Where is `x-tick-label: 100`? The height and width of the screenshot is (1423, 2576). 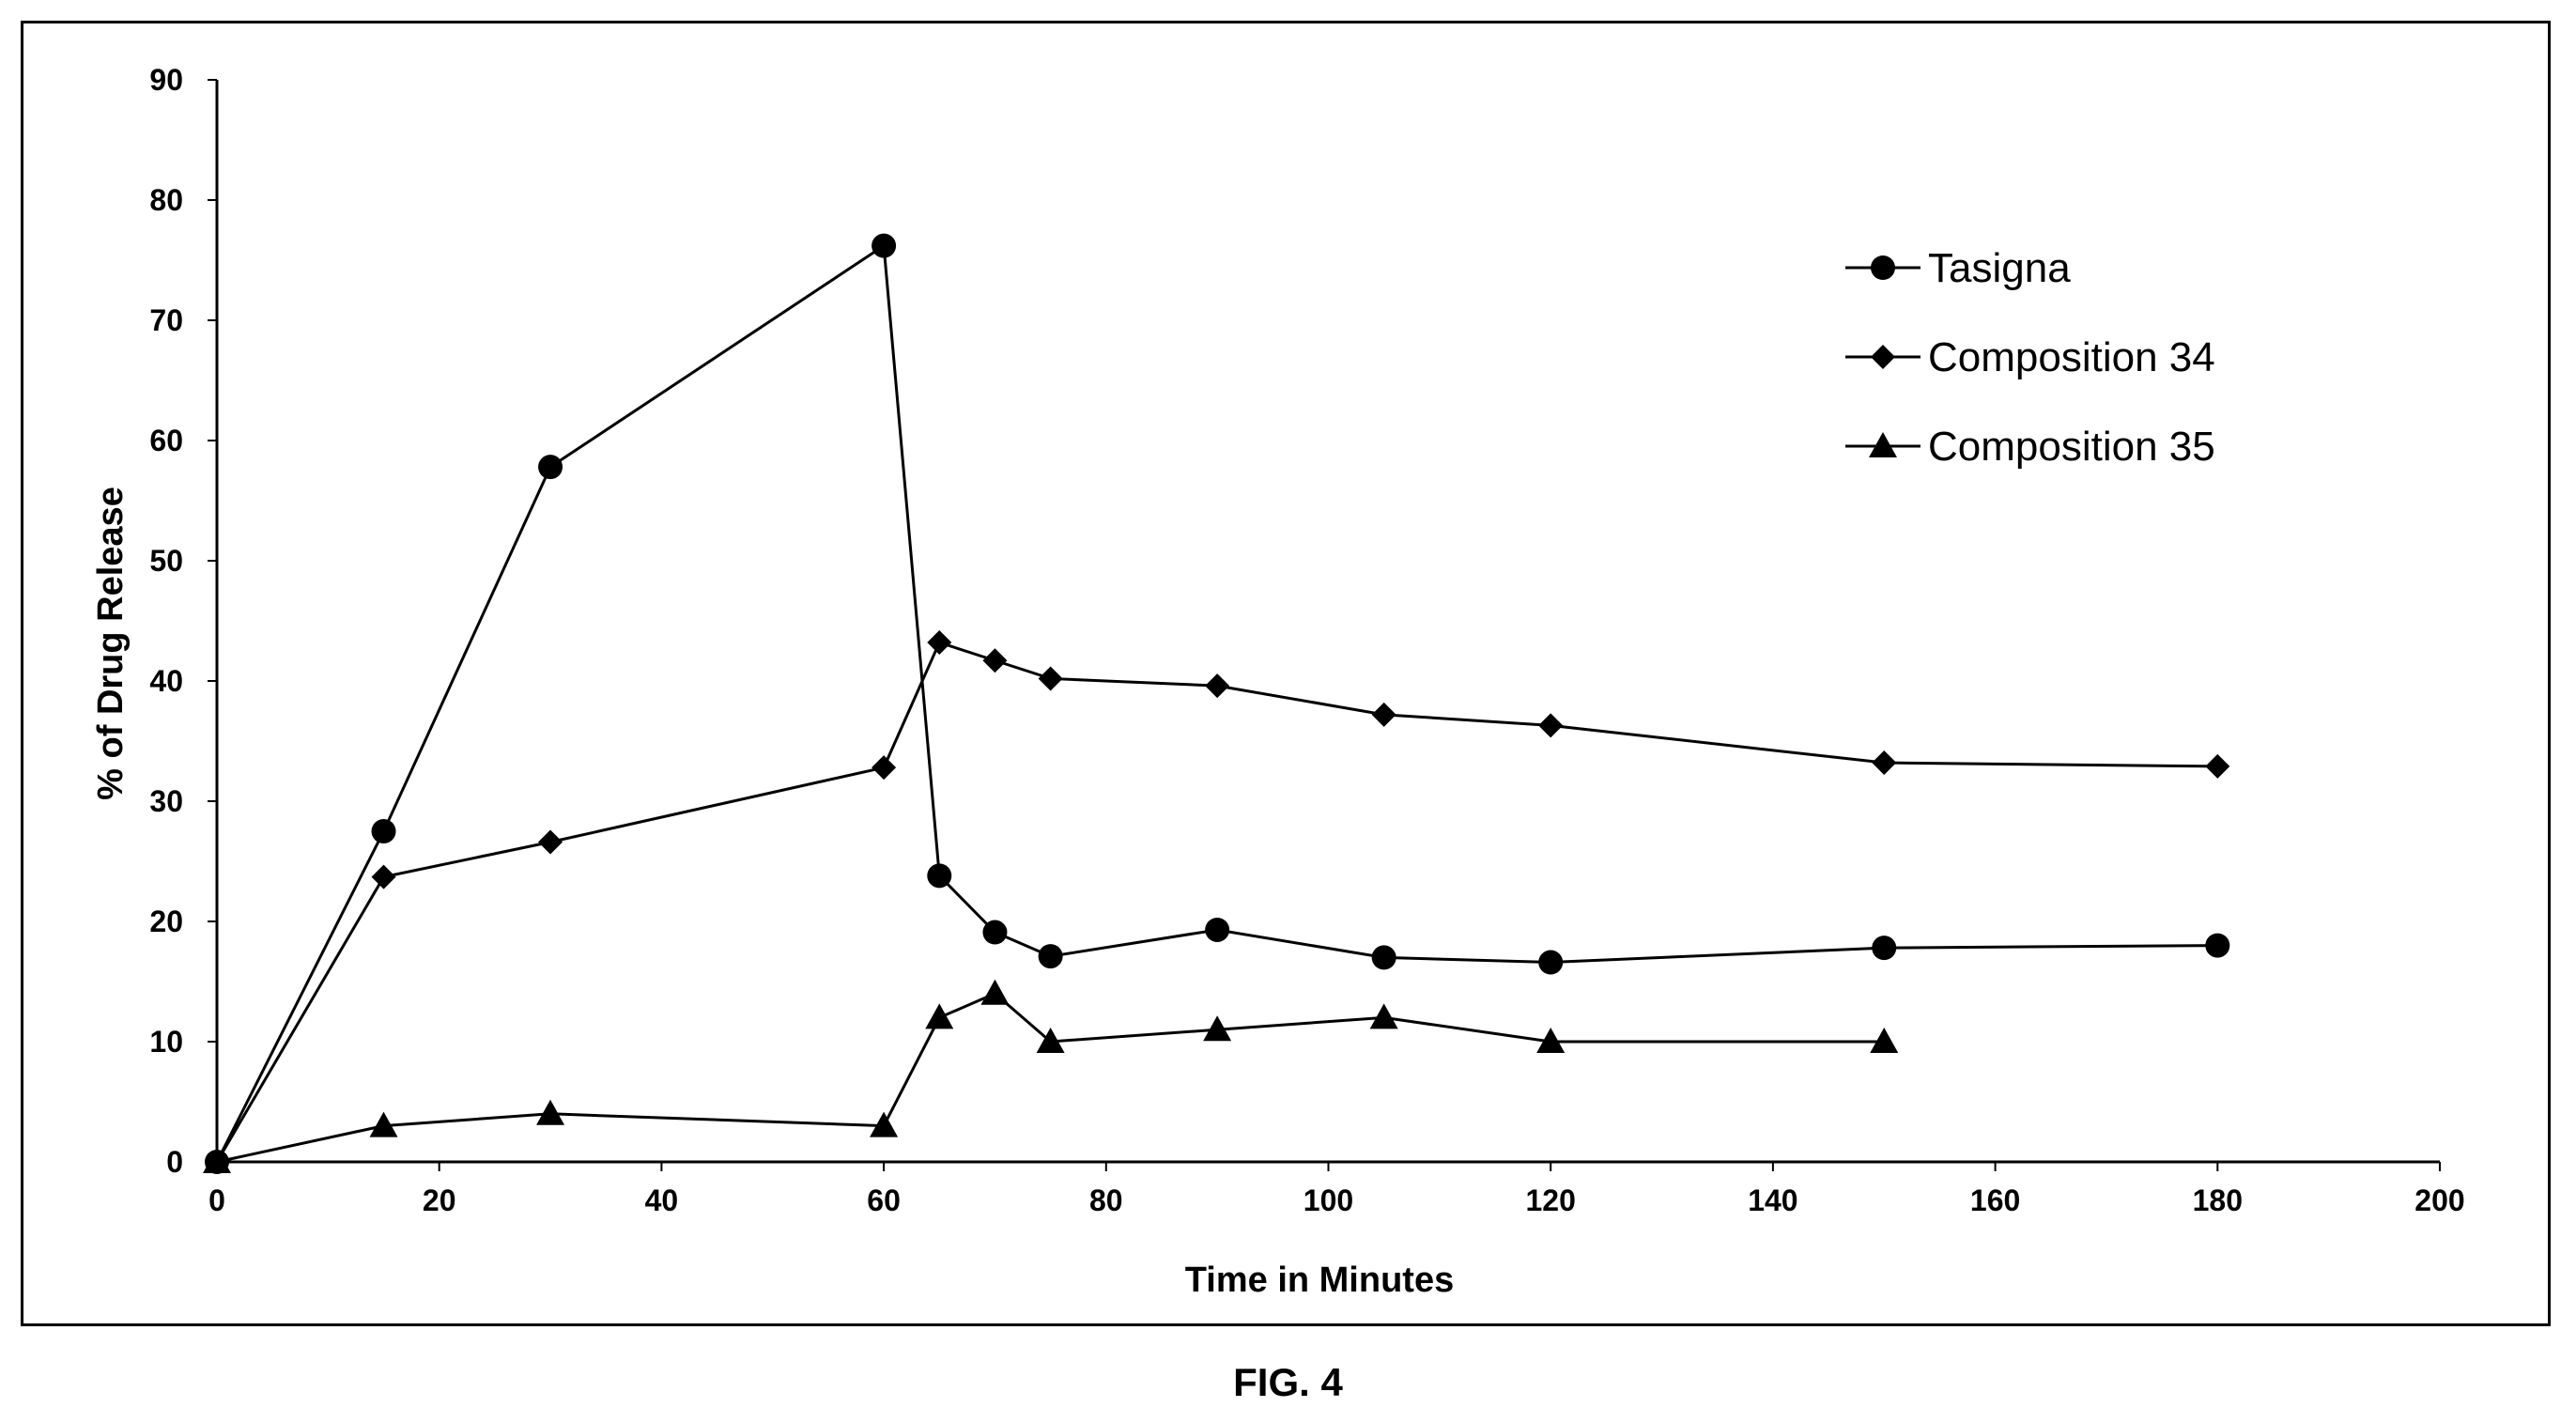
x-tick-label: 100 is located at coordinates (1328, 1200).